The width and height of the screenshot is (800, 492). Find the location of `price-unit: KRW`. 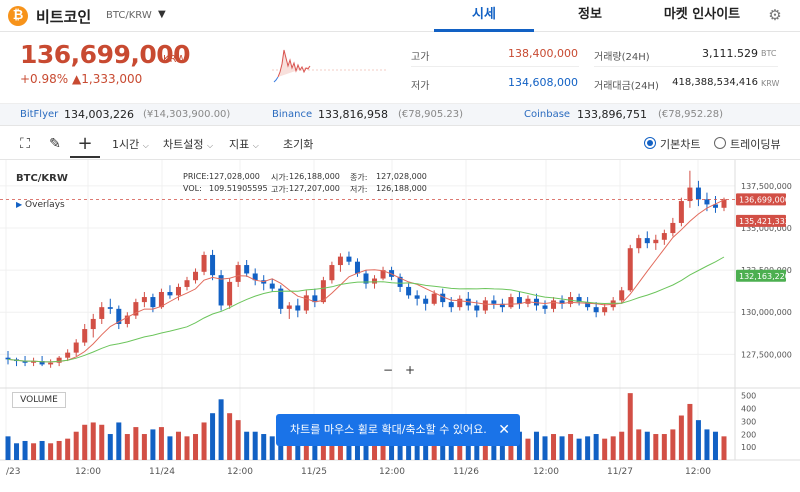

price-unit: KRW is located at coordinates (174, 59).